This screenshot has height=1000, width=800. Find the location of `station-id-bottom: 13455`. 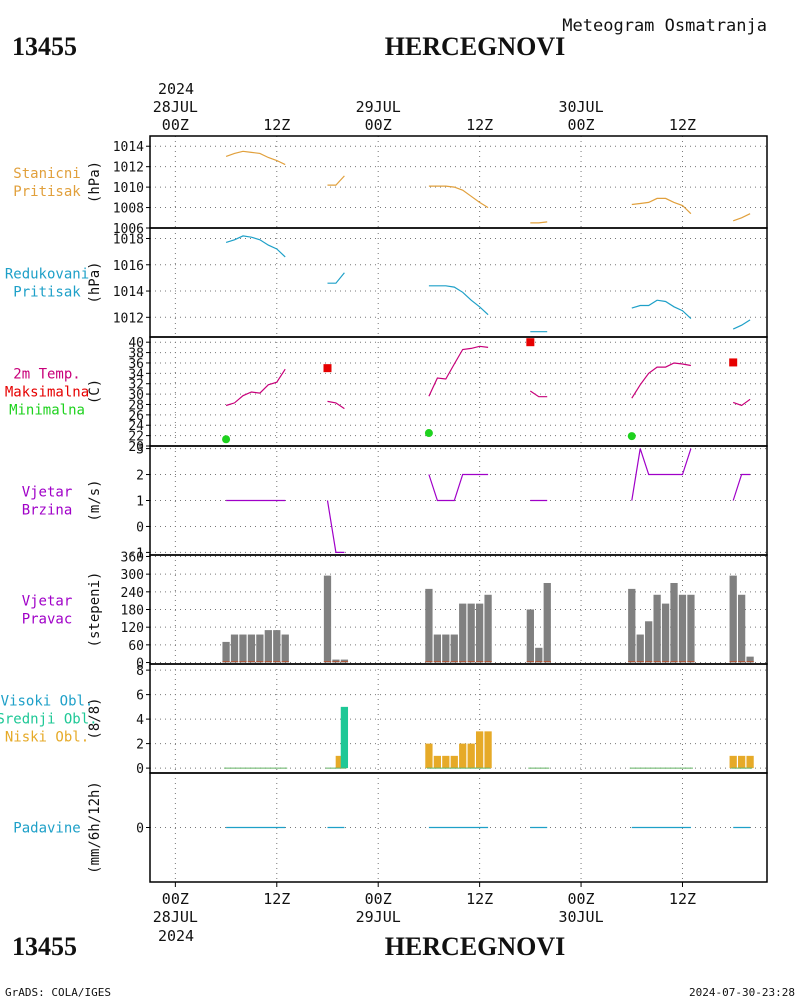

station-id-bottom: 13455 is located at coordinates (44, 946).